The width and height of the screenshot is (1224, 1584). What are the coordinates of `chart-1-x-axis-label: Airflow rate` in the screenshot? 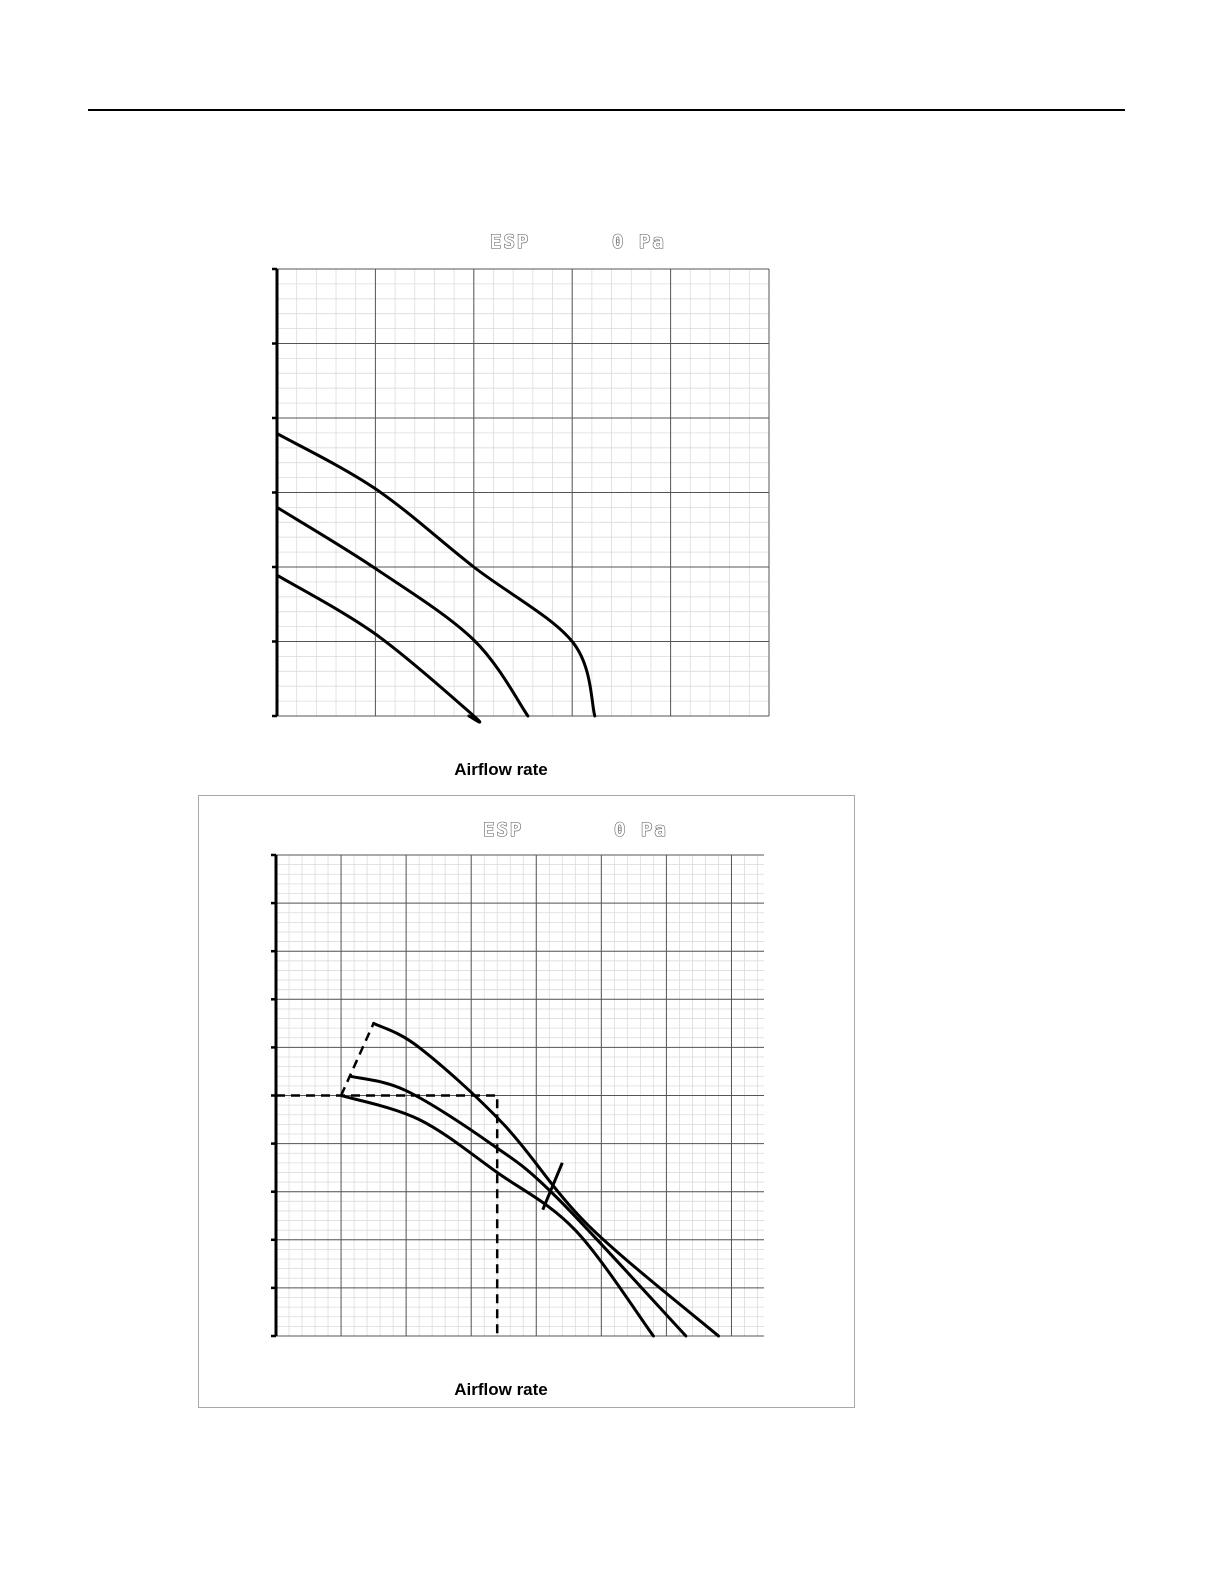 It's located at (501, 769).